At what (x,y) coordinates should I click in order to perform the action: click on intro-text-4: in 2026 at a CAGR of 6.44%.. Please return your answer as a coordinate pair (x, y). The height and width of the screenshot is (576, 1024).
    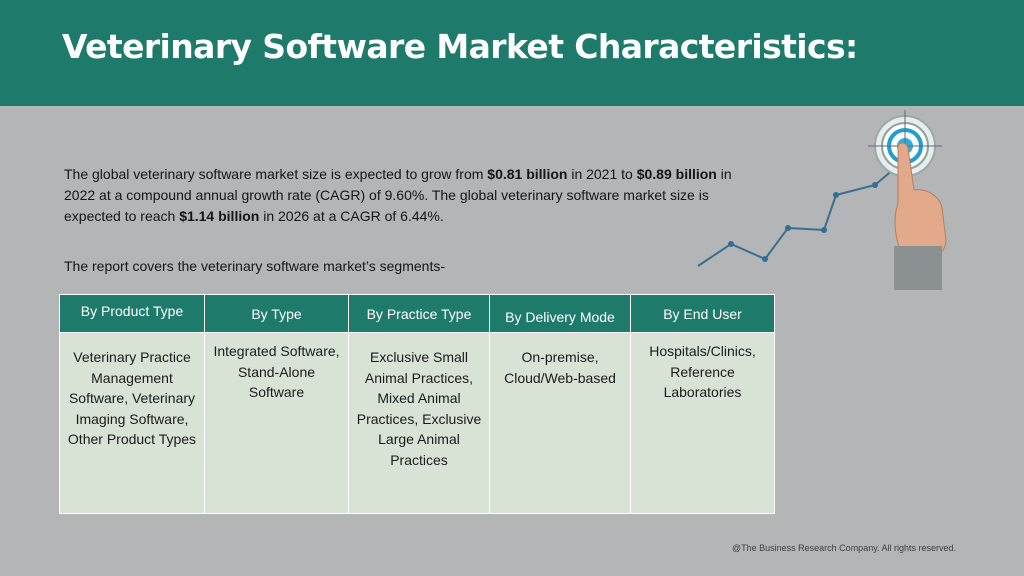
    Looking at the image, I should click on (351, 216).